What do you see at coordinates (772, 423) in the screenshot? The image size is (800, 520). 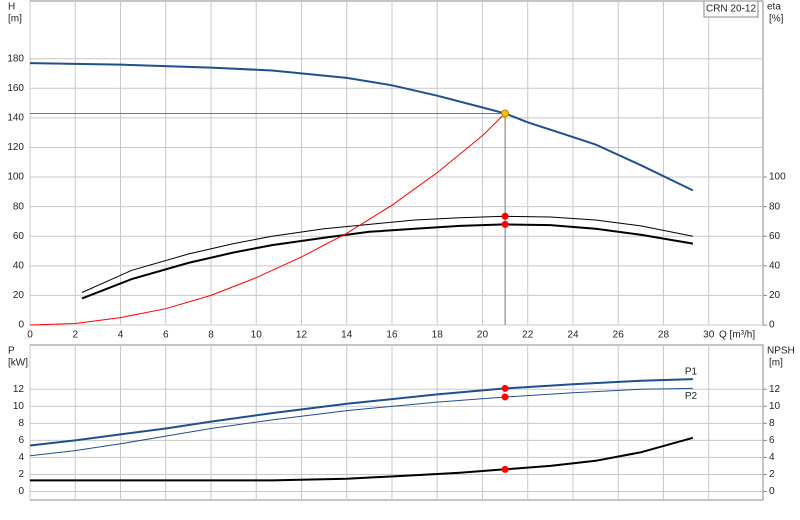 I see `y2-tick-label: 8` at bounding box center [772, 423].